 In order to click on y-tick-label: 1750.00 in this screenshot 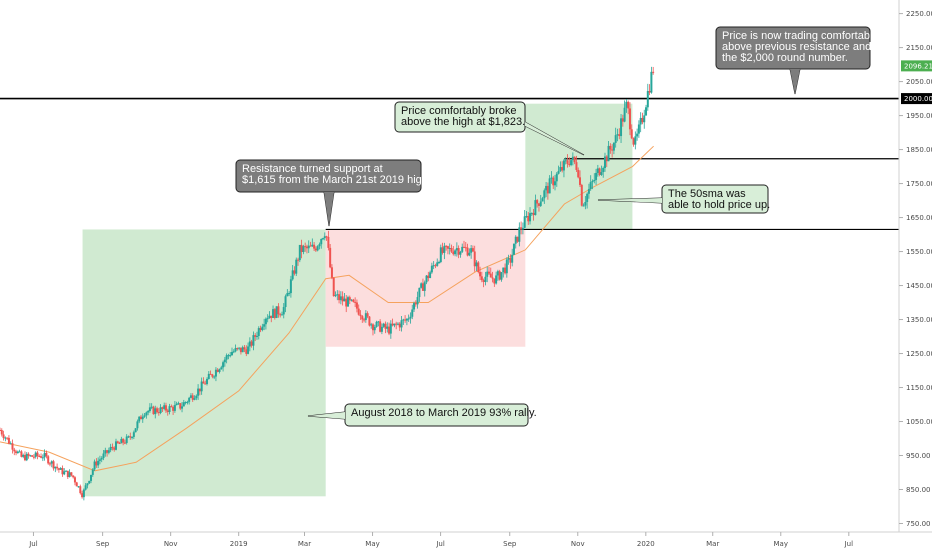, I will do `click(919, 184)`.